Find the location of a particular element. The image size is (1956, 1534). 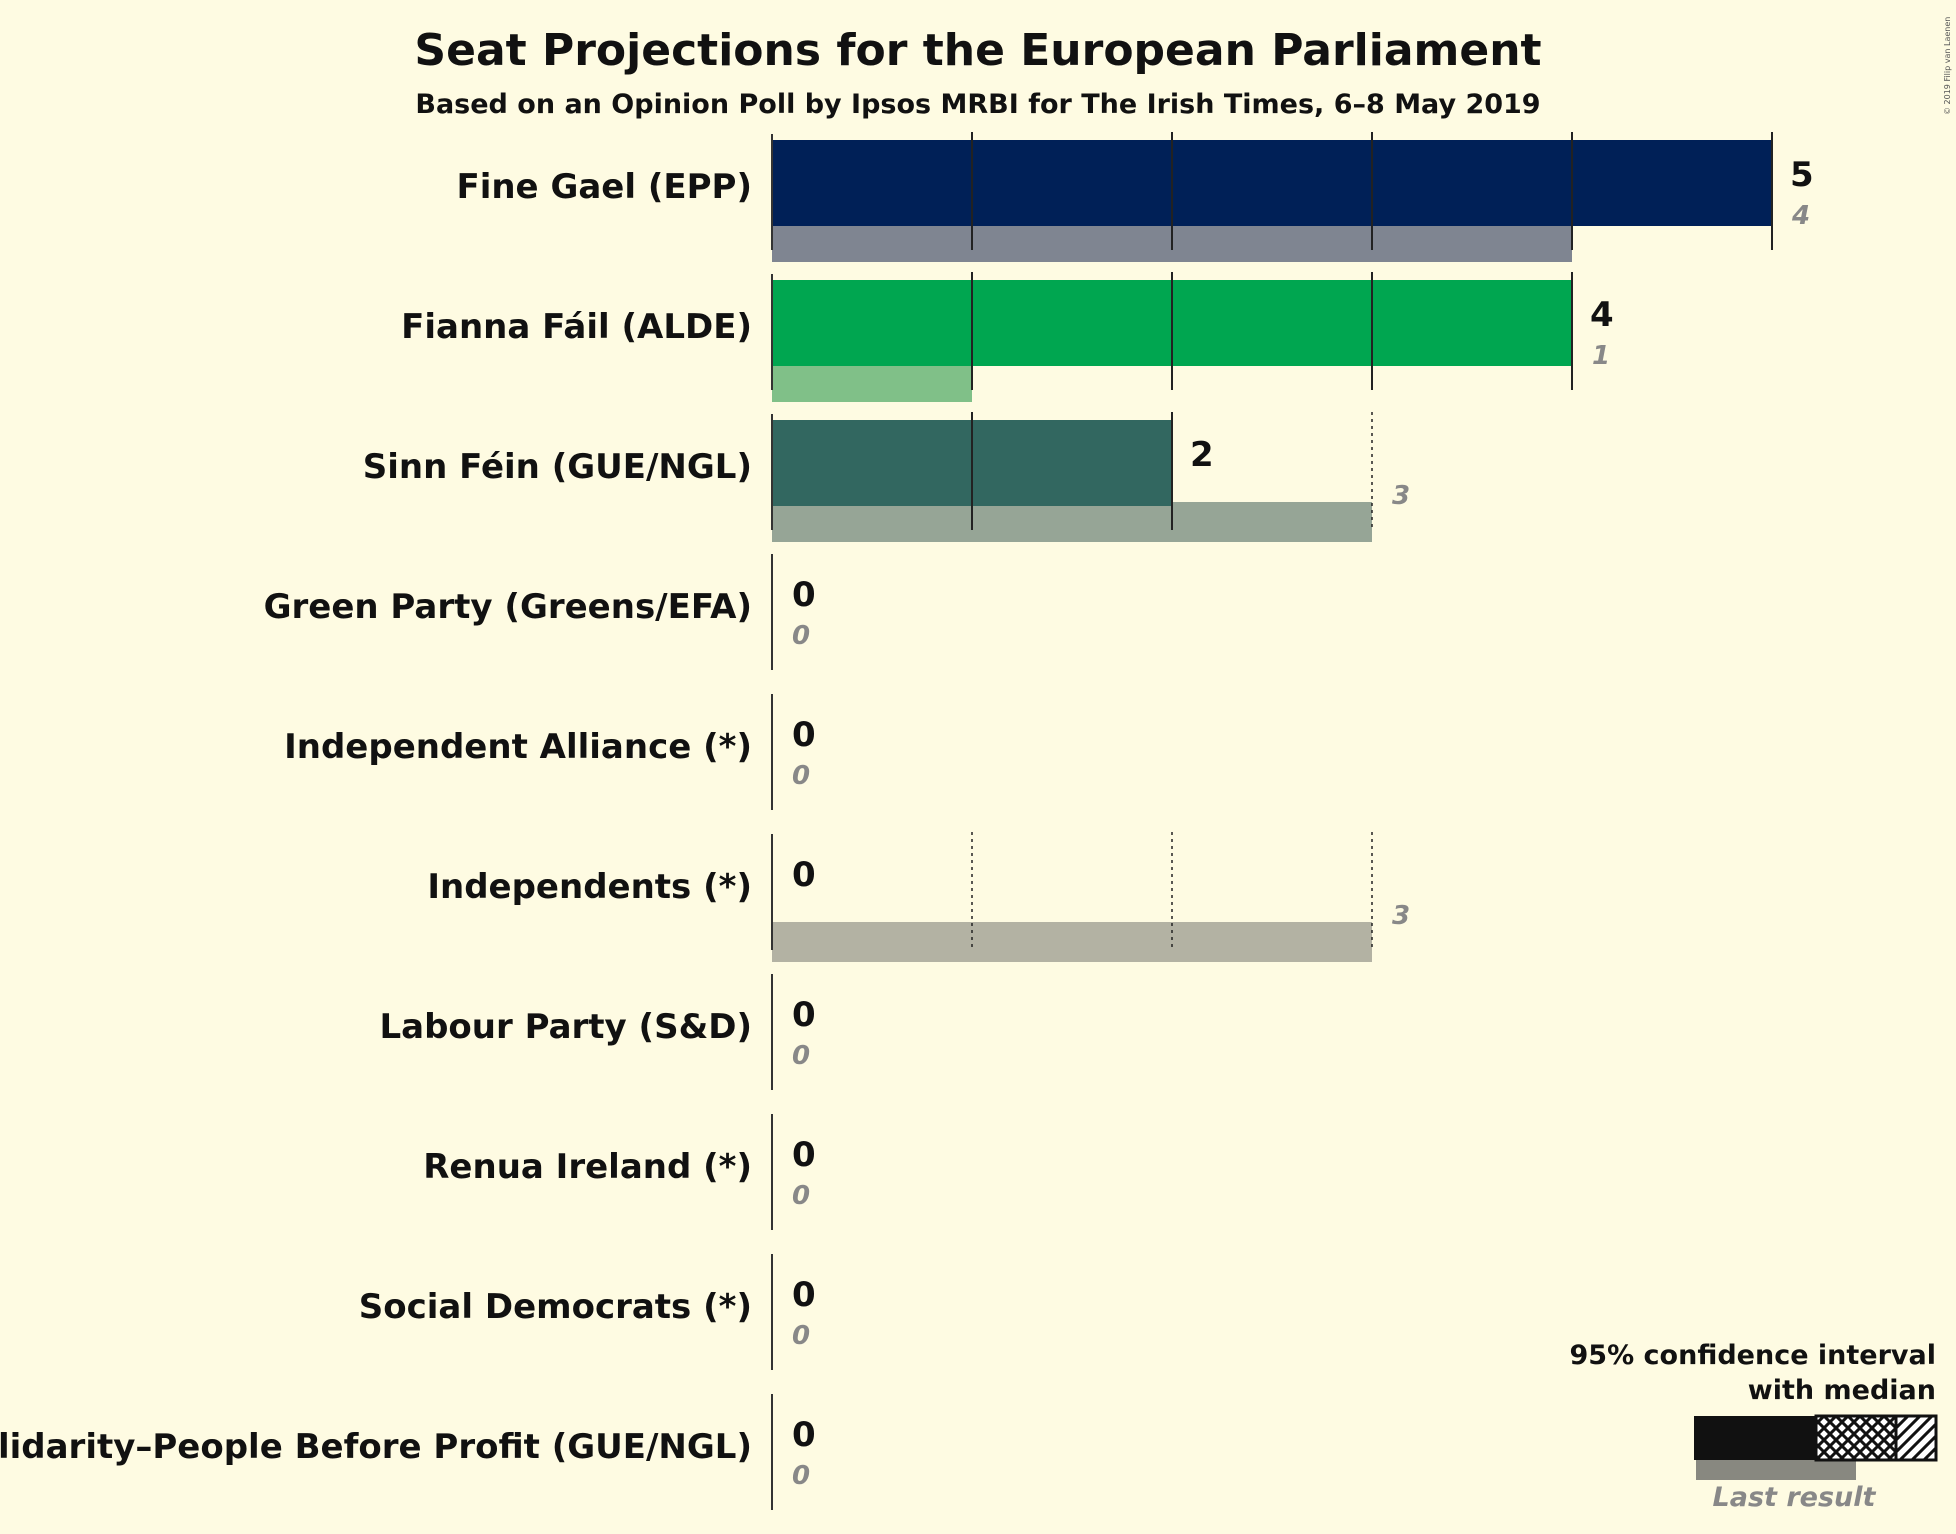

median-value-label: 2 is located at coordinates (1202, 455).